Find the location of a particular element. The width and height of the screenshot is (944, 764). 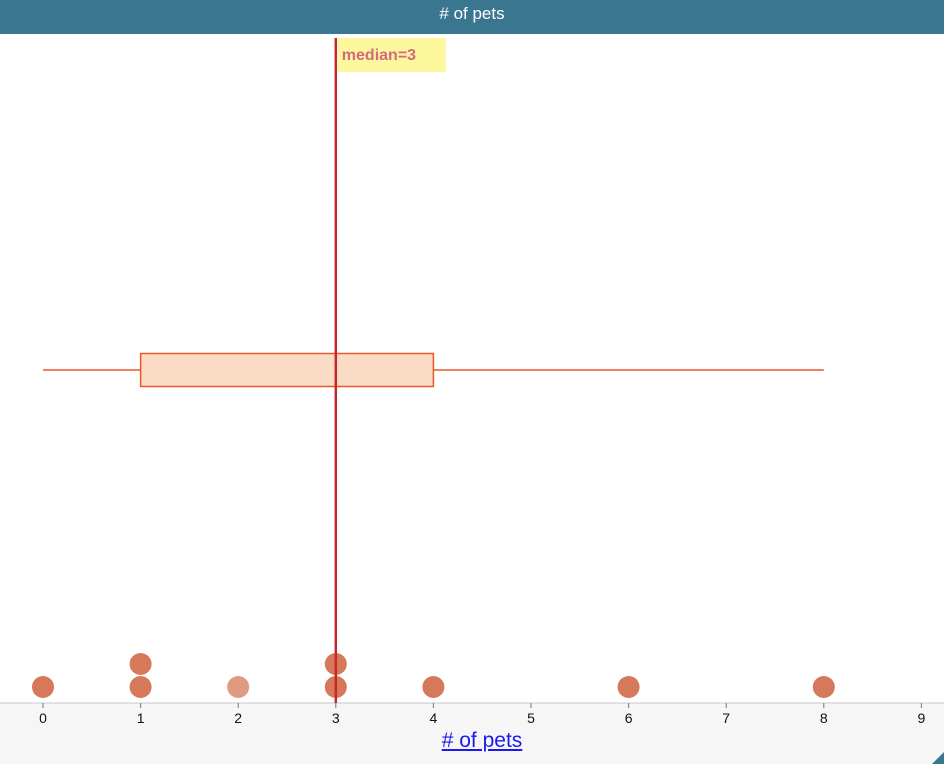

x-tick-label: 1 is located at coordinates (141, 718).